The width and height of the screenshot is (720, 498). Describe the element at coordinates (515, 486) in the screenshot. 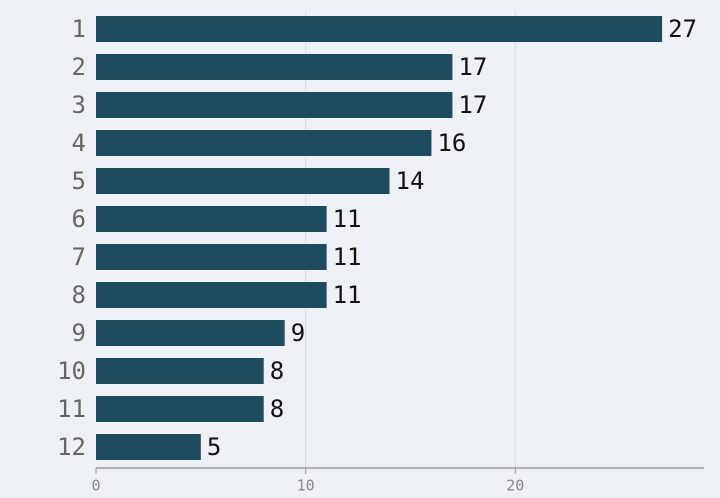

I see `x-tick-label: 20` at that location.